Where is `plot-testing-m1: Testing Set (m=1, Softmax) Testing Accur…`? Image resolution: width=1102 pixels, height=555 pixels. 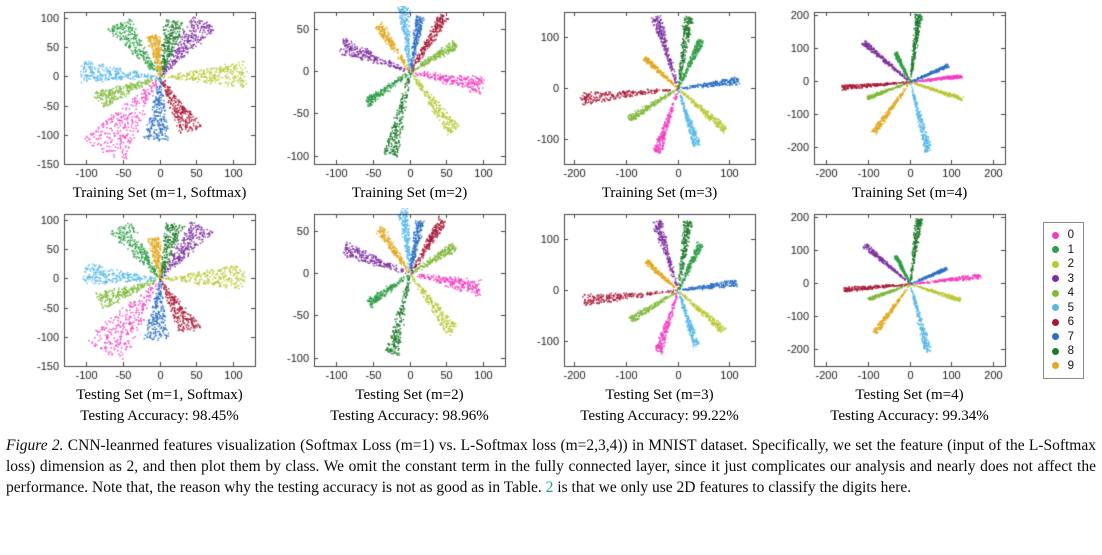
plot-testing-m1: Testing Set (m=1, Softmax) Testing Accur… is located at coordinates (140, 316).